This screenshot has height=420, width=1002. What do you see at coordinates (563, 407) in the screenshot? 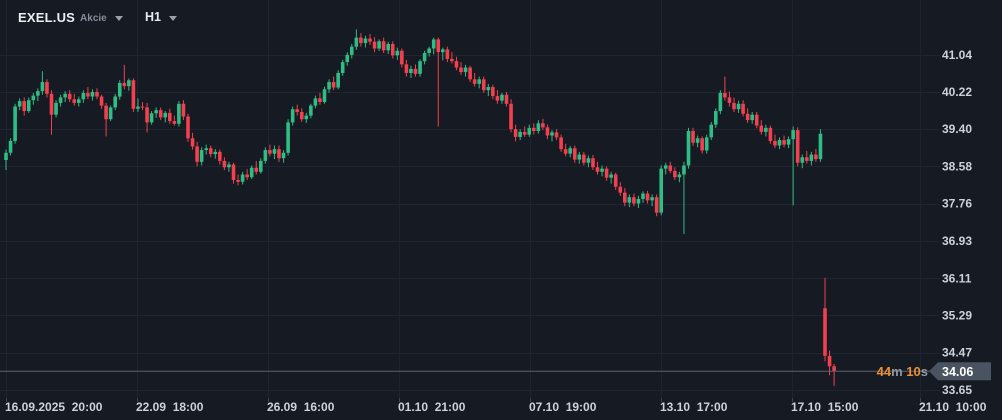
I see `time-tick-label: 07.10 19:00` at bounding box center [563, 407].